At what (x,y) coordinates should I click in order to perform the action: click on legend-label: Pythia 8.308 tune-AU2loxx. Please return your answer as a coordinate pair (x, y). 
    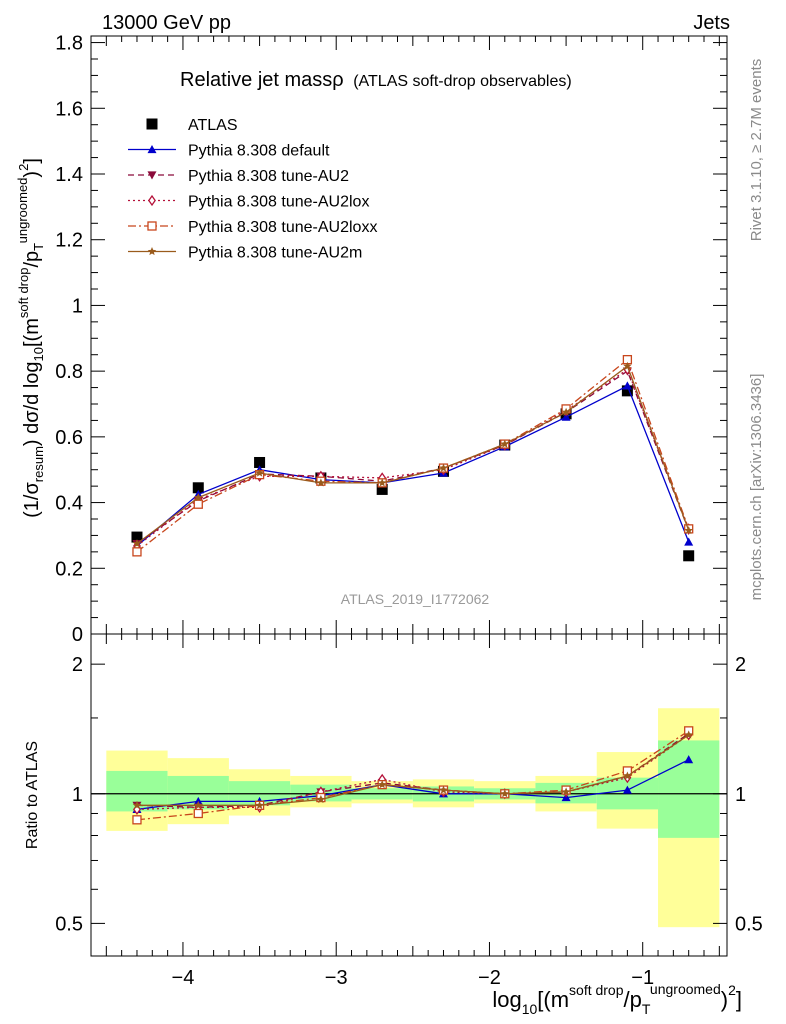
    Looking at the image, I should click on (282, 227).